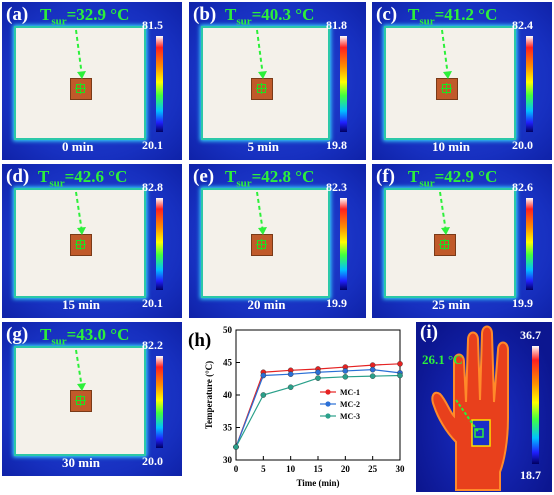  Describe the element at coordinates (530, 335) in the screenshot. I see `panel-i-cbar-max: 36.7` at that location.